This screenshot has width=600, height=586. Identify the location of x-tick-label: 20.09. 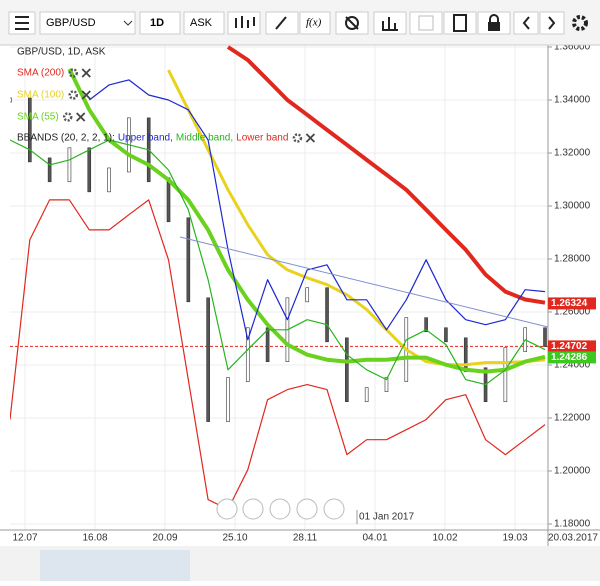
(164, 538).